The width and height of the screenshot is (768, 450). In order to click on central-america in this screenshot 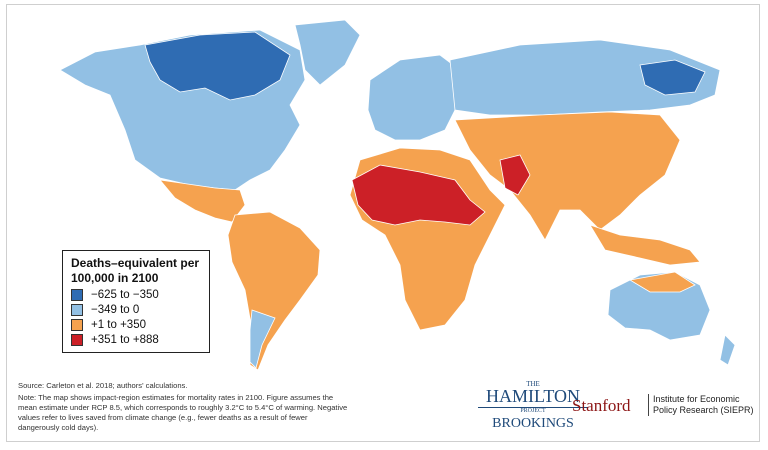, I will do `click(202, 201)`.